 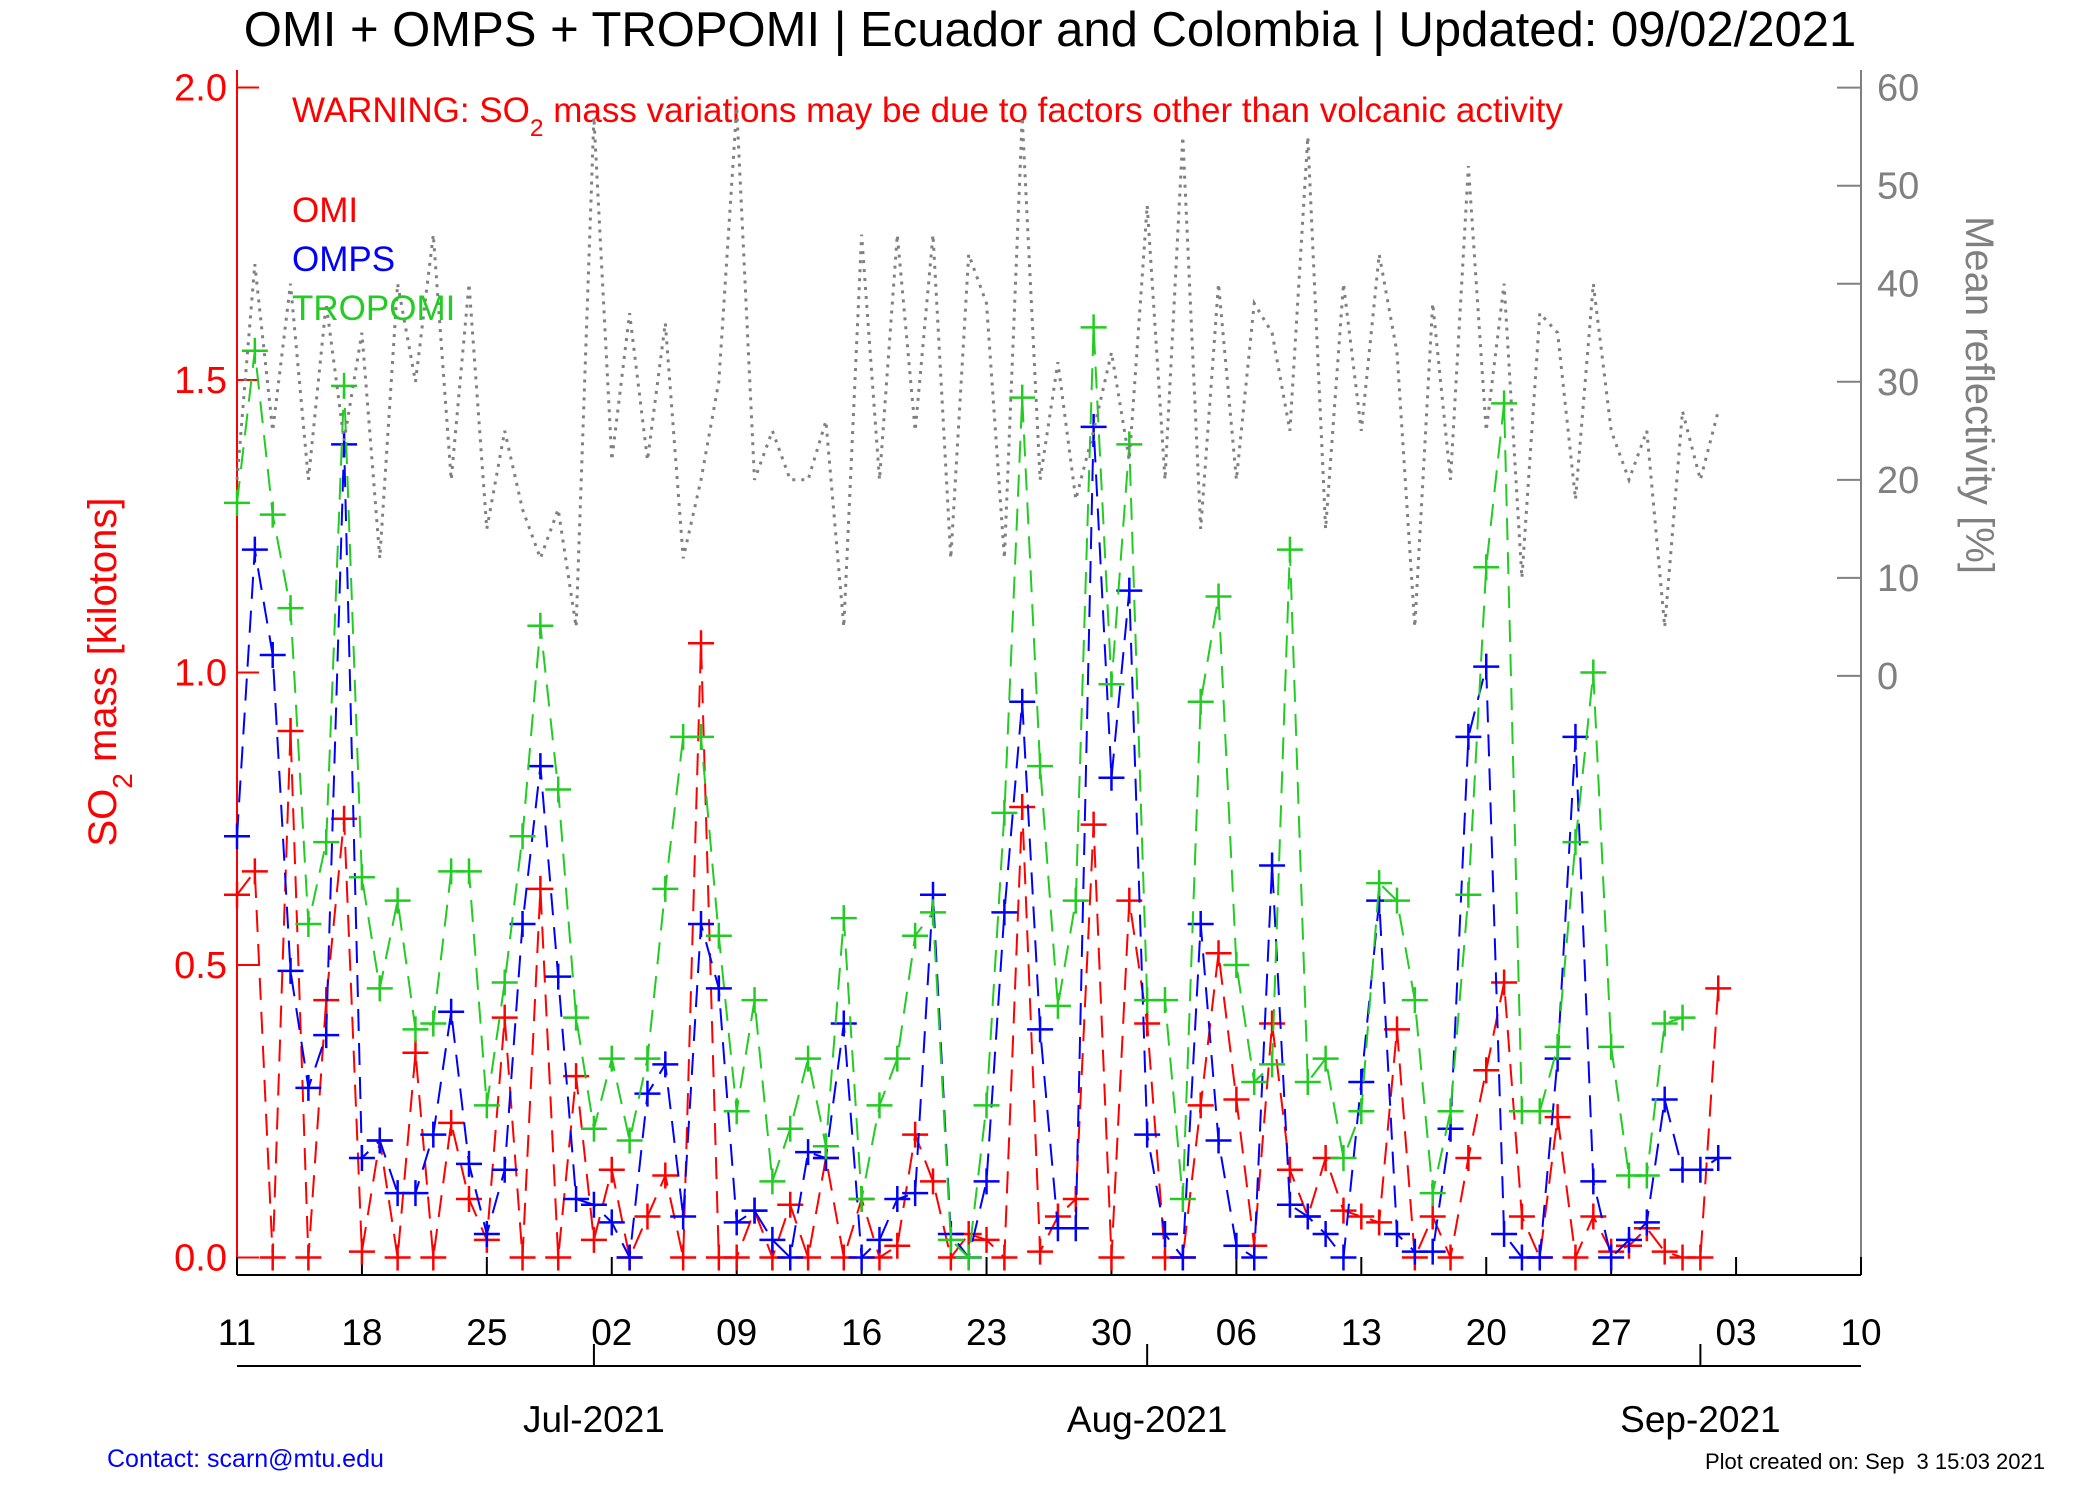 What do you see at coordinates (1860, 1332) in the screenshot?
I see `x-tick-label: 10` at bounding box center [1860, 1332].